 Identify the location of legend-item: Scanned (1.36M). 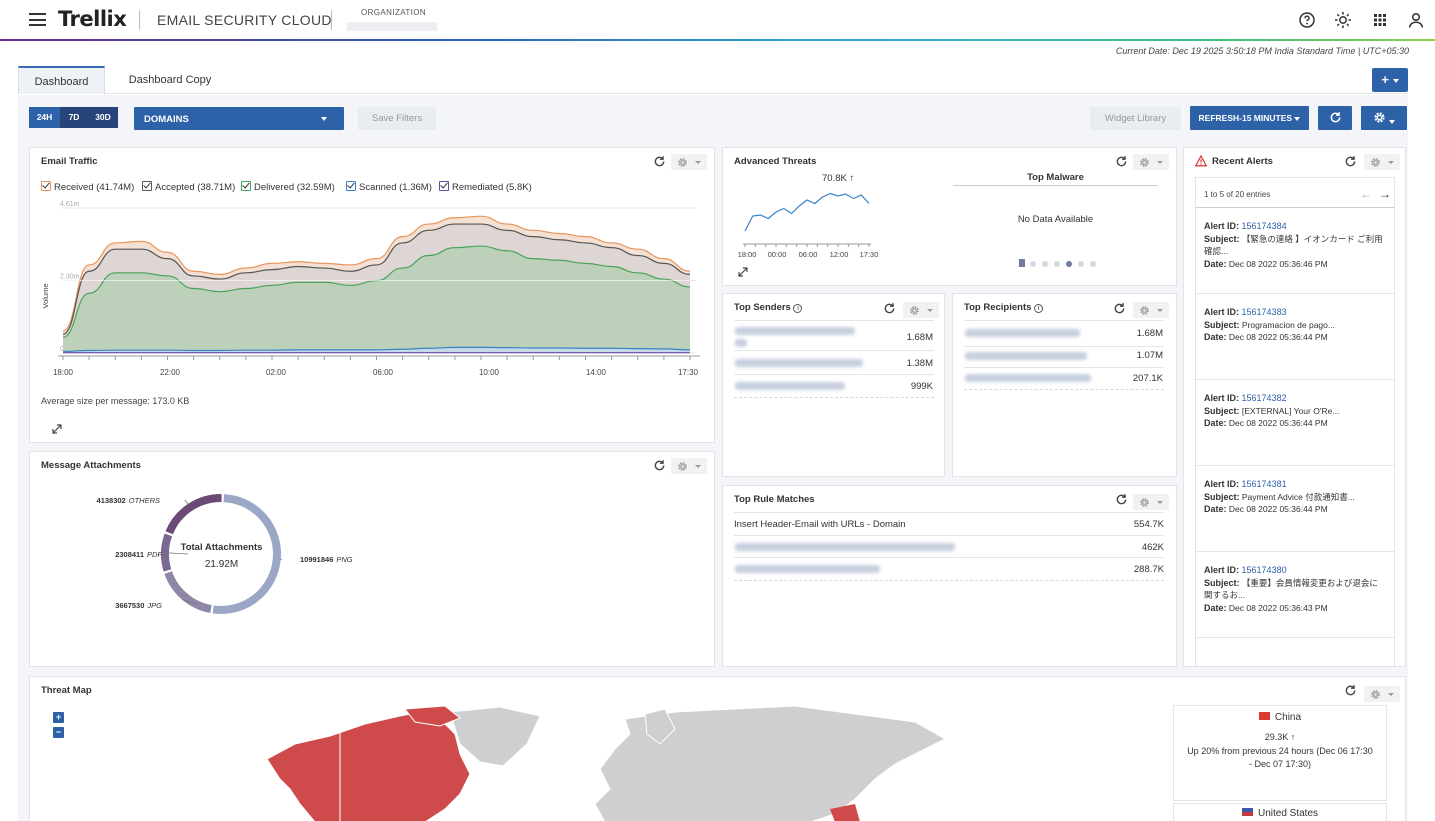
(389, 187).